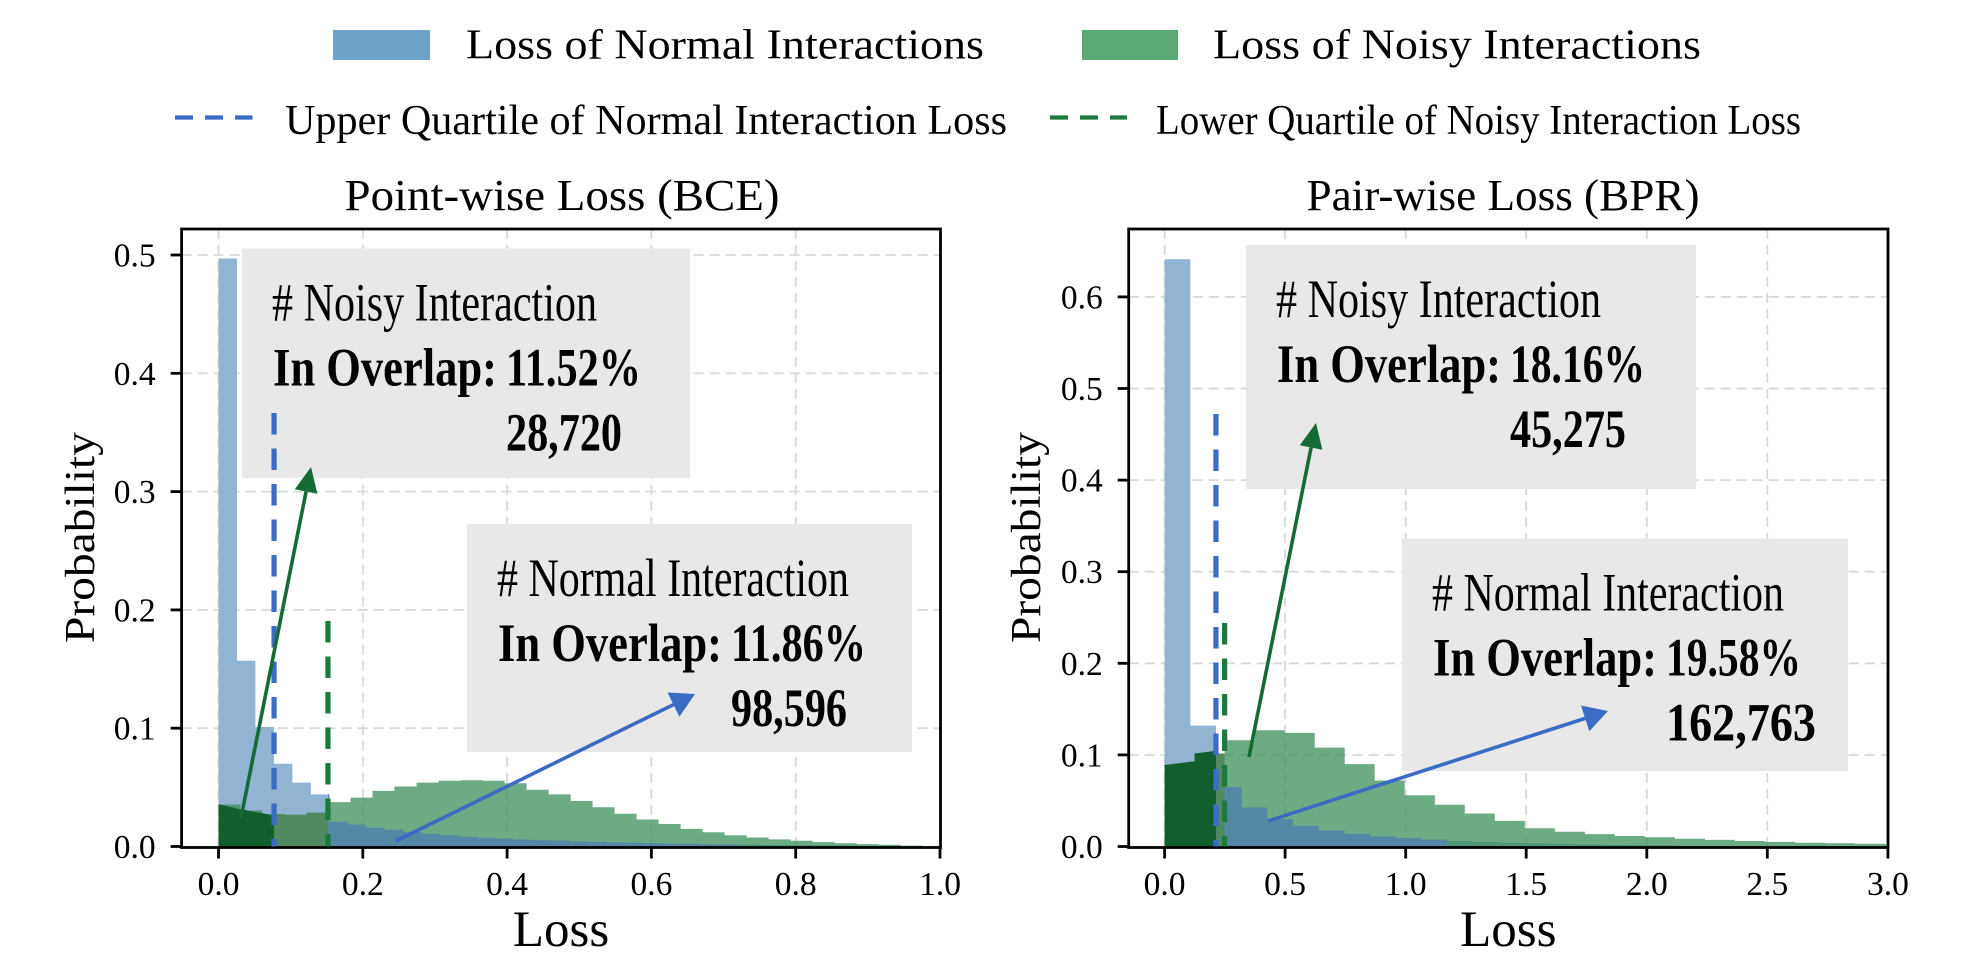 Image resolution: width=1972 pixels, height=972 pixels. Describe the element at coordinates (796, 884) in the screenshot. I see `svg-text: 0.8` at that location.